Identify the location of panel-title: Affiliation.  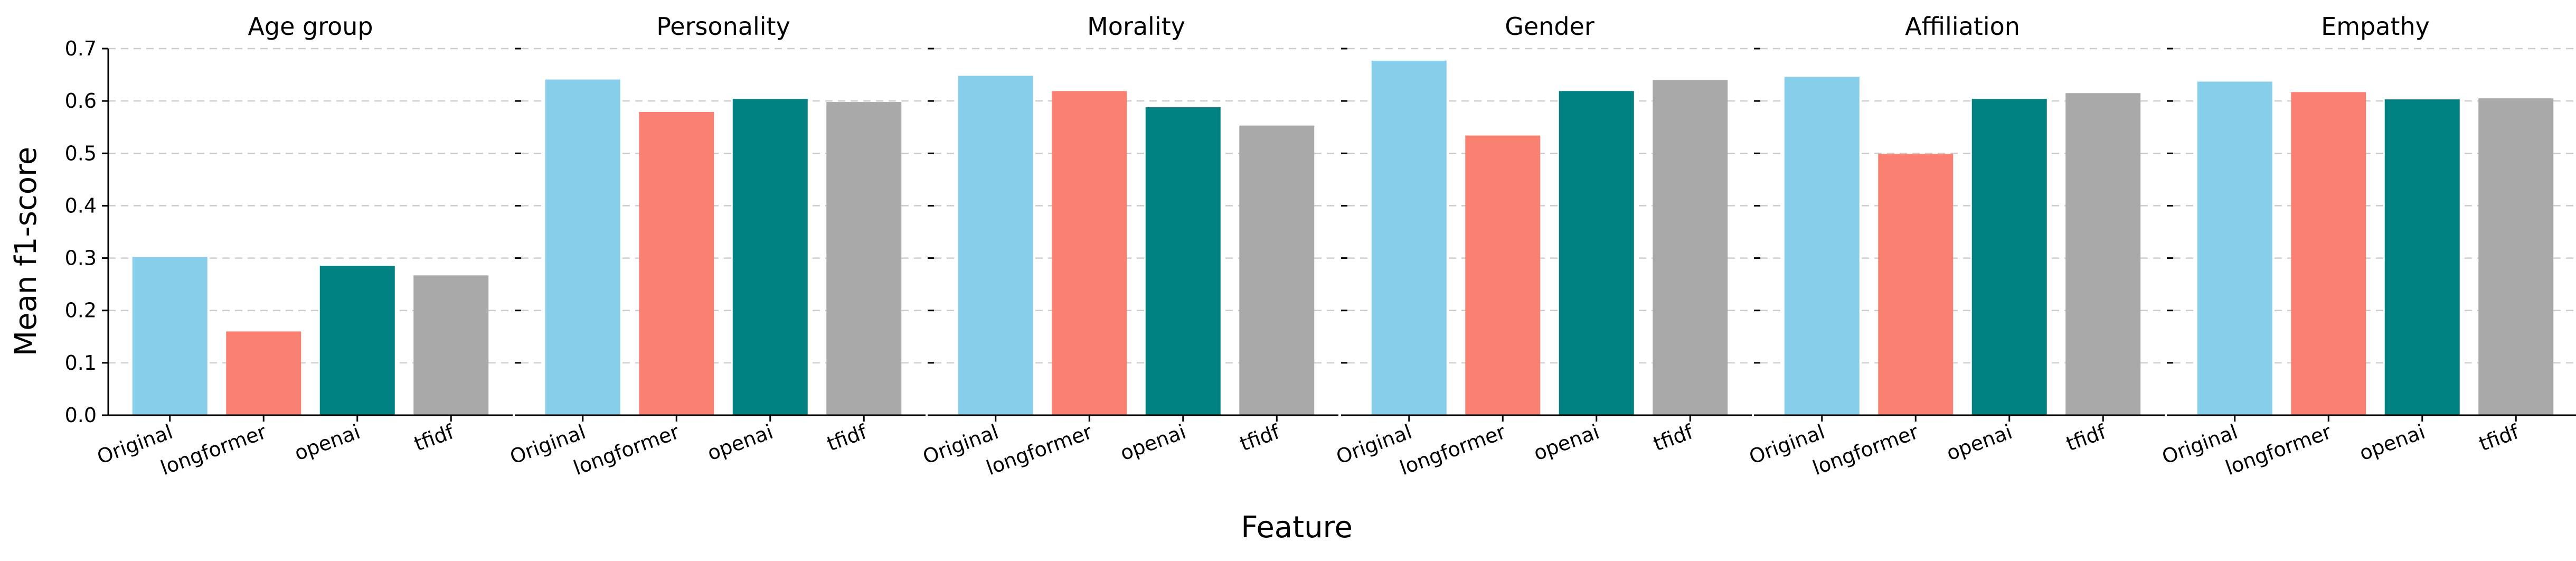
(1962, 26).